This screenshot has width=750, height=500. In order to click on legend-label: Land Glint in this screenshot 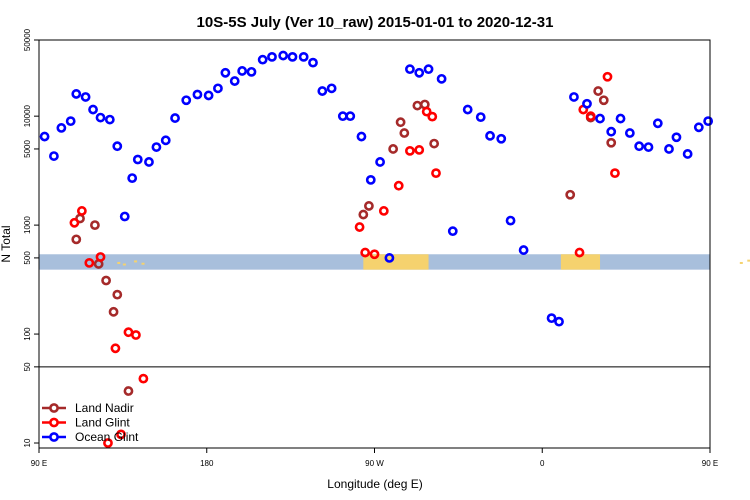, I will do `click(102, 423)`.